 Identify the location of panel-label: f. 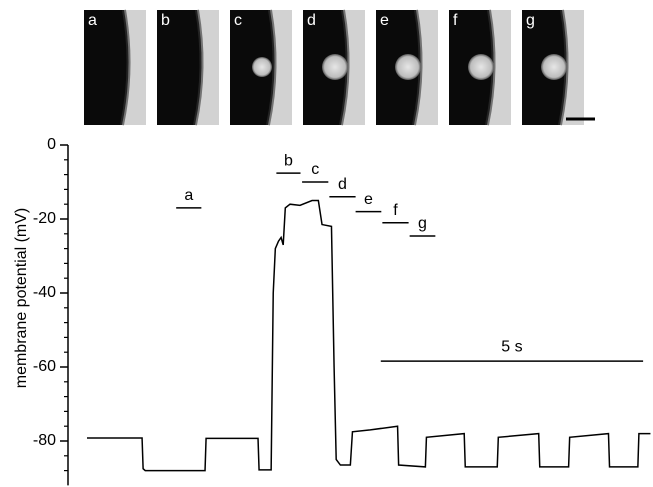
(455, 20).